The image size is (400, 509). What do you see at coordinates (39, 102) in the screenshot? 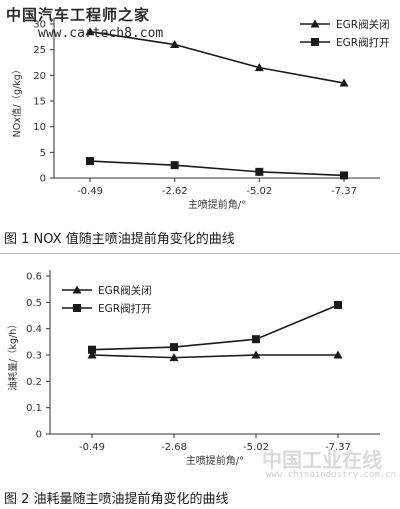
I see `y-tick-label: 15` at bounding box center [39, 102].